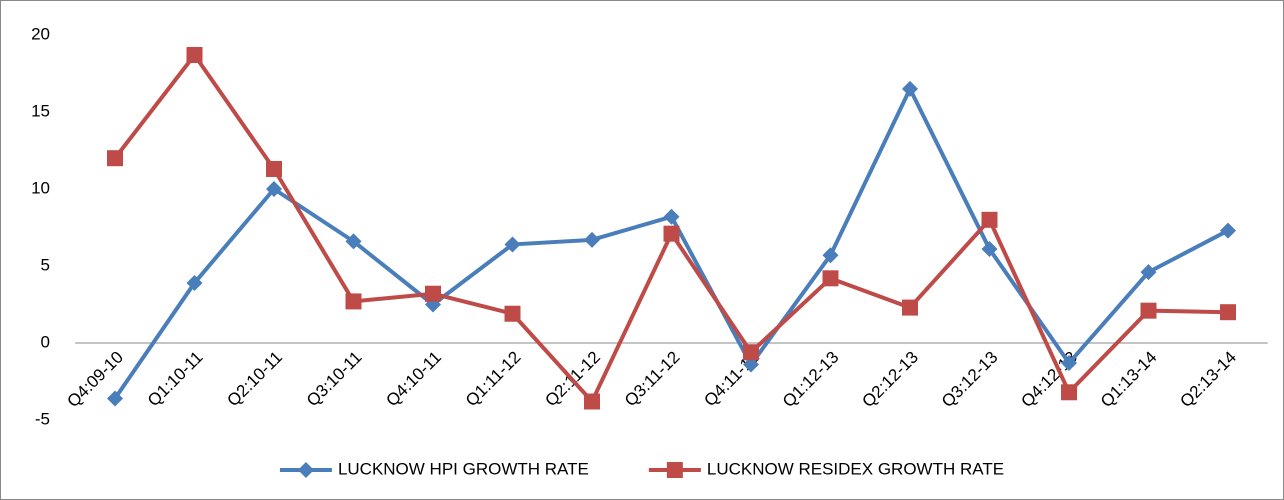 This screenshot has height=500, width=1284. What do you see at coordinates (40, 33) in the screenshot?
I see `y-tick-label: 20` at bounding box center [40, 33].